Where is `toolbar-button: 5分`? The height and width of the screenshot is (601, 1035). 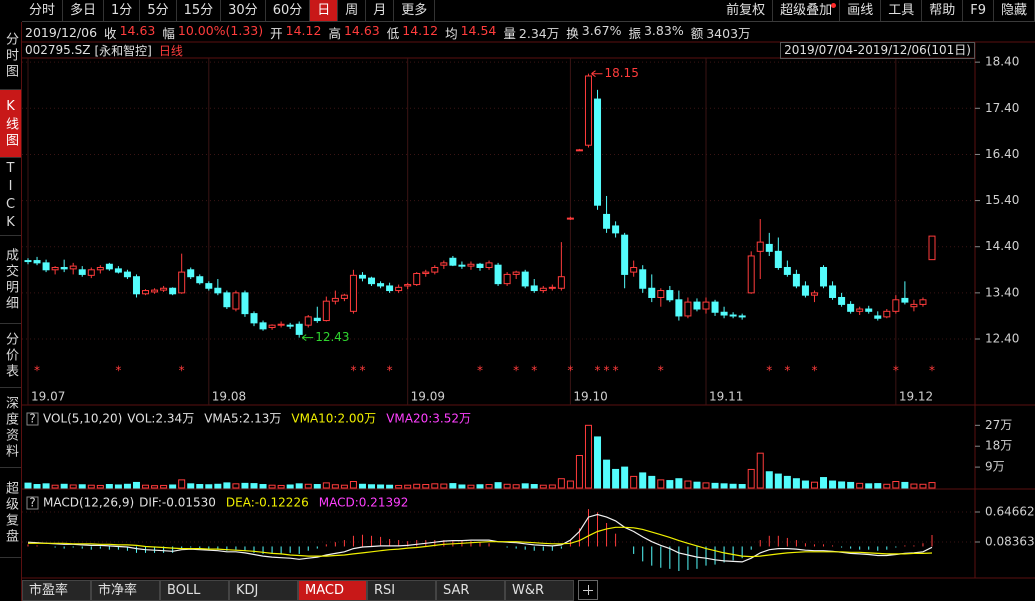 toolbar-button: 5分 is located at coordinates (158, 10).